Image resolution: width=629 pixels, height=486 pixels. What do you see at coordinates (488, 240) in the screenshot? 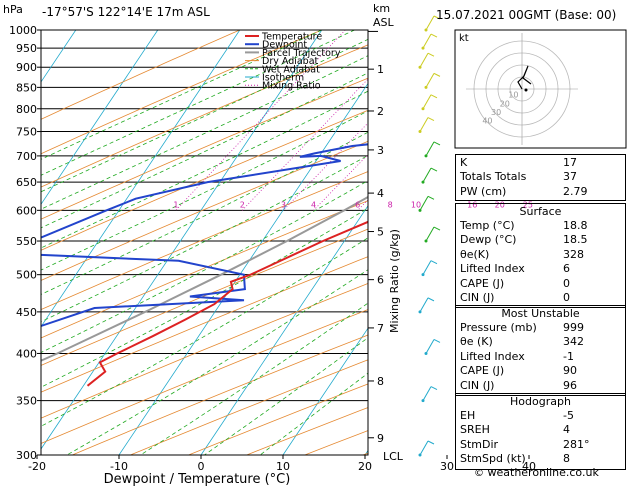
I see `surface-label: Dewp (°C)` at bounding box center [488, 240].